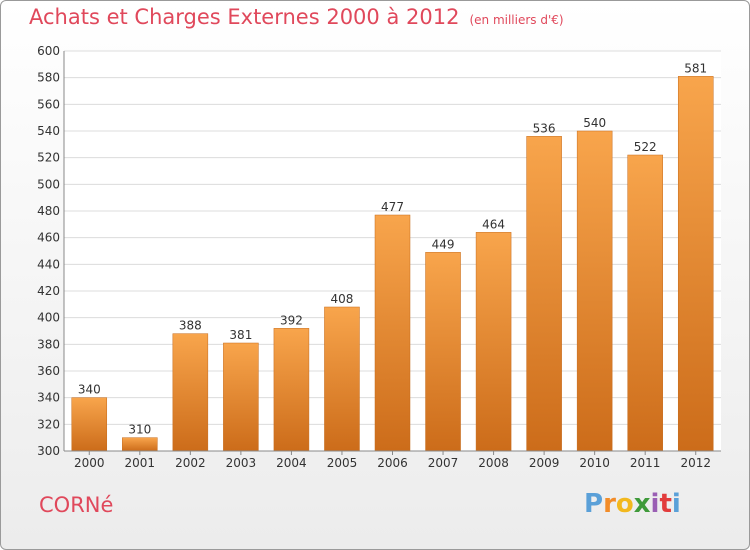 The image size is (750, 550). I want to click on y-tick-label: 340, so click(48, 398).